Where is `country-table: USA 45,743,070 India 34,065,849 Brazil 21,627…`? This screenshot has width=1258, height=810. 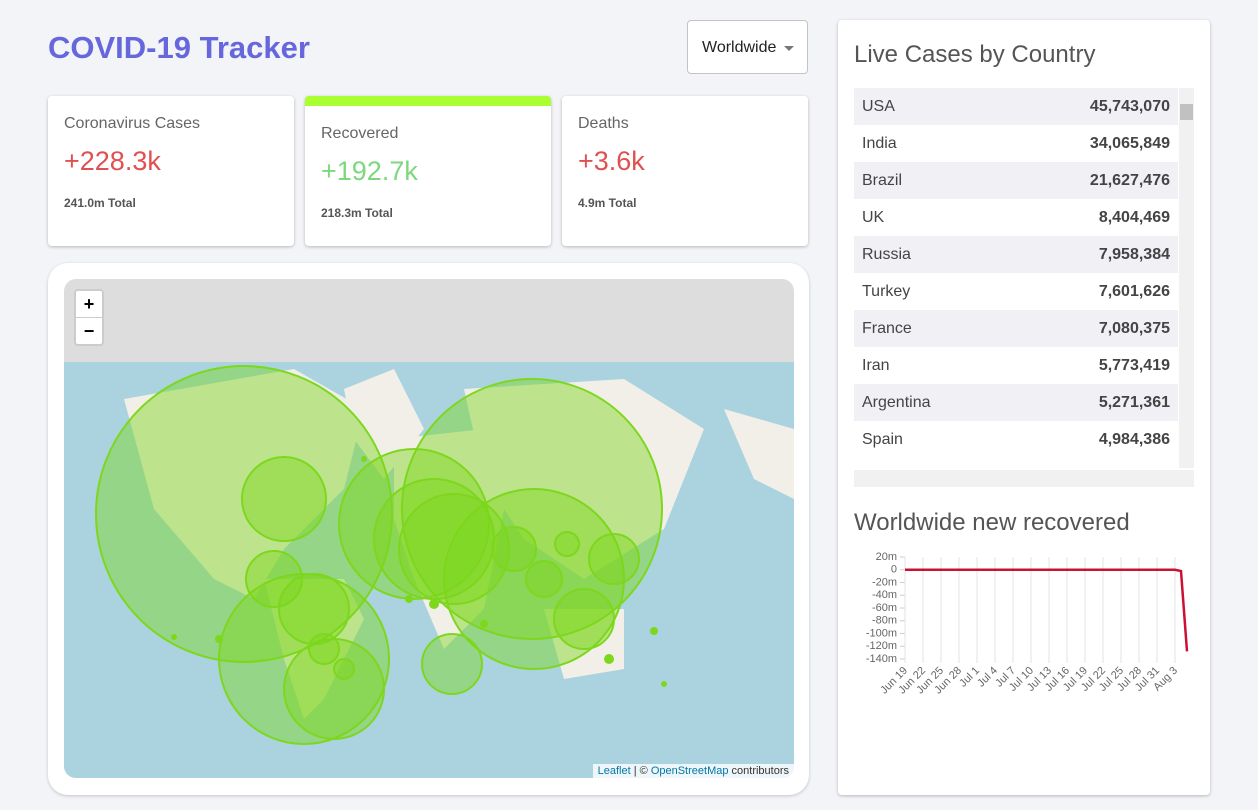 country-table: USA 45,743,070 India 34,065,849 Brazil 21,627… is located at coordinates (1016, 273).